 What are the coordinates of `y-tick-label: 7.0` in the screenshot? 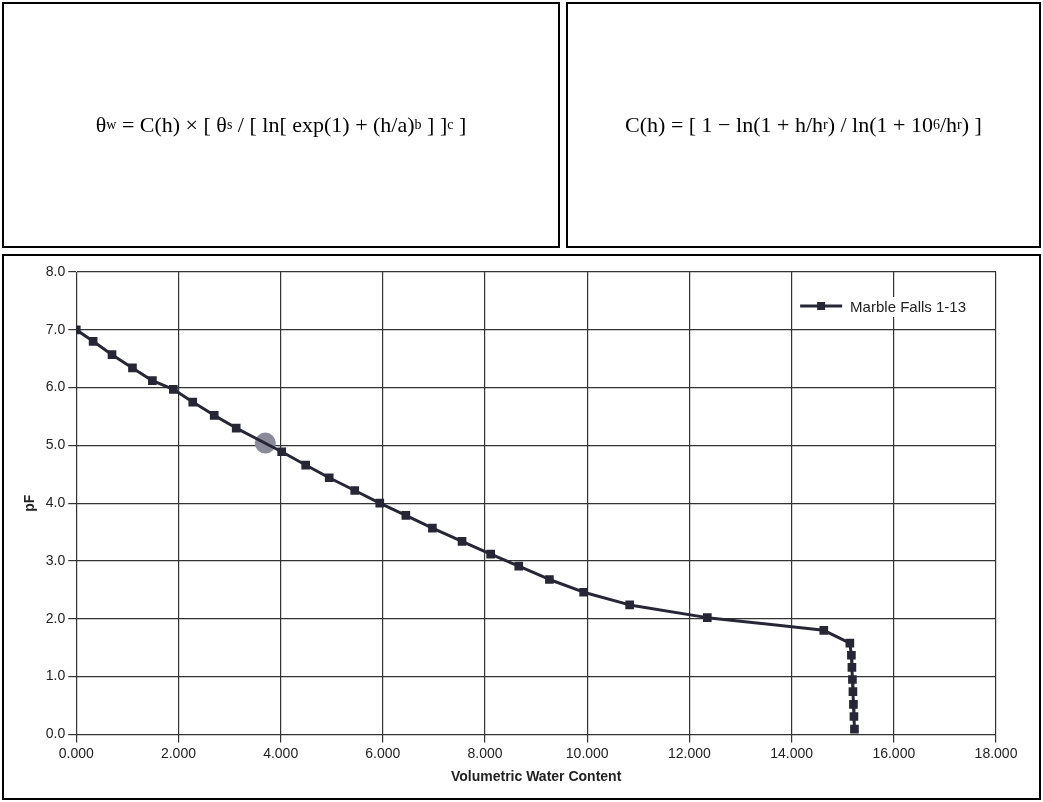 It's located at (55, 328).